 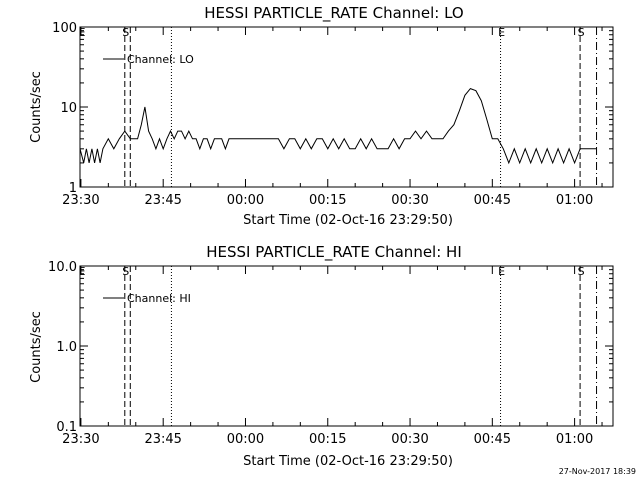 What do you see at coordinates (66, 427) in the screenshot?
I see `y-tick-label: 0.1` at bounding box center [66, 427].